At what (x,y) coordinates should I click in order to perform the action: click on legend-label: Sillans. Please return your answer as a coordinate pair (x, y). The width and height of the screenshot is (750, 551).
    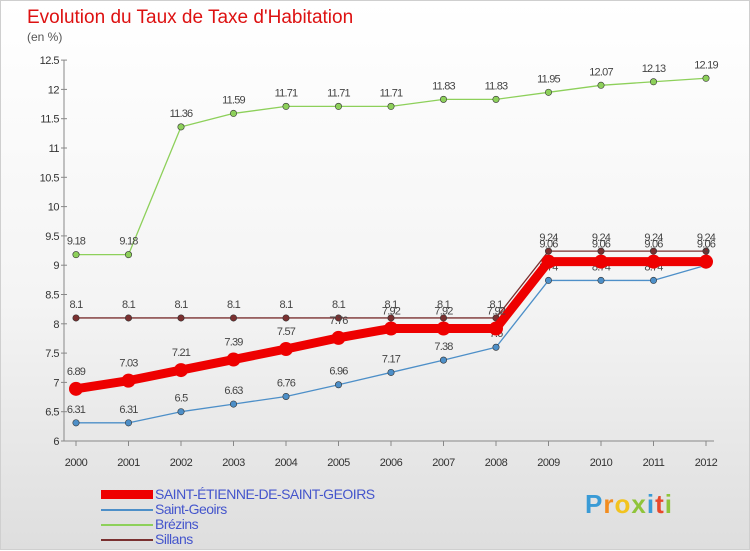
    Looking at the image, I should click on (174, 539).